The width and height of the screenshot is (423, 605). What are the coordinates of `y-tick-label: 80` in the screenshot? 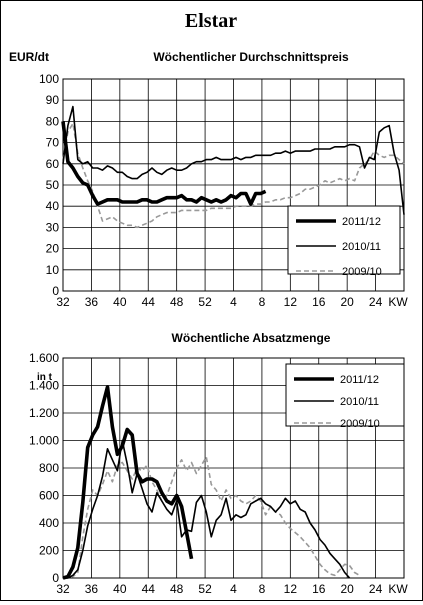 It's located at (53, 121).